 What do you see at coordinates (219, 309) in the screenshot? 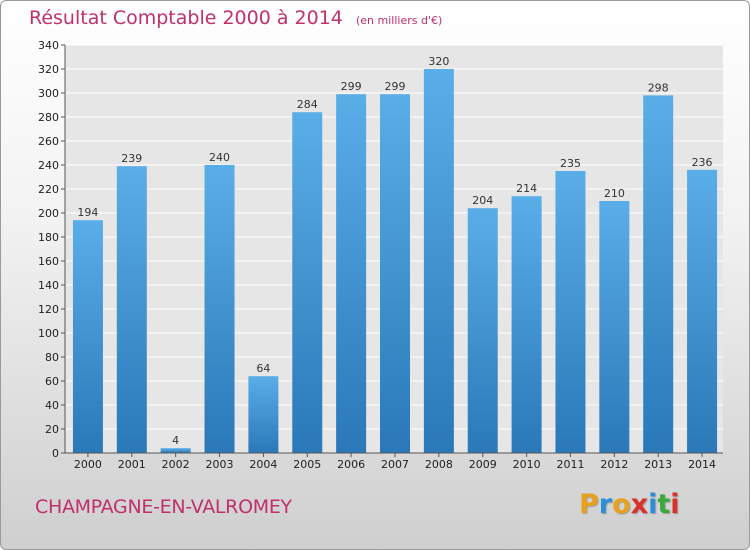
I see `bar-2003` at bounding box center [219, 309].